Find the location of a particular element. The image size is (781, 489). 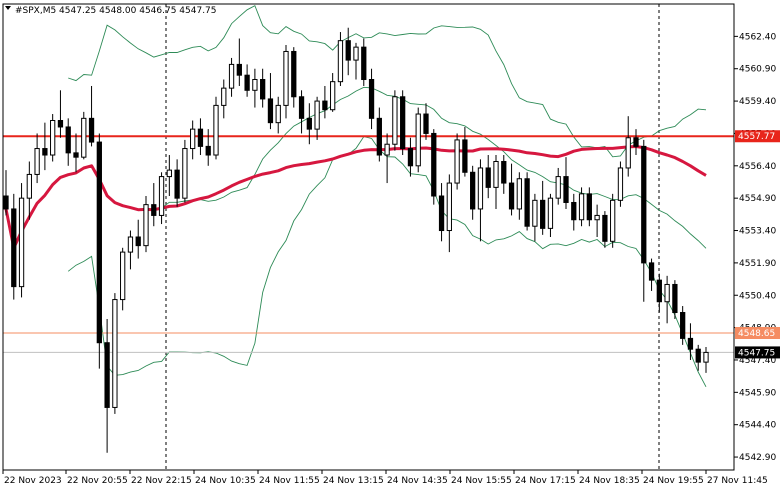

current-price-label: 4547.75 is located at coordinates (756, 353).